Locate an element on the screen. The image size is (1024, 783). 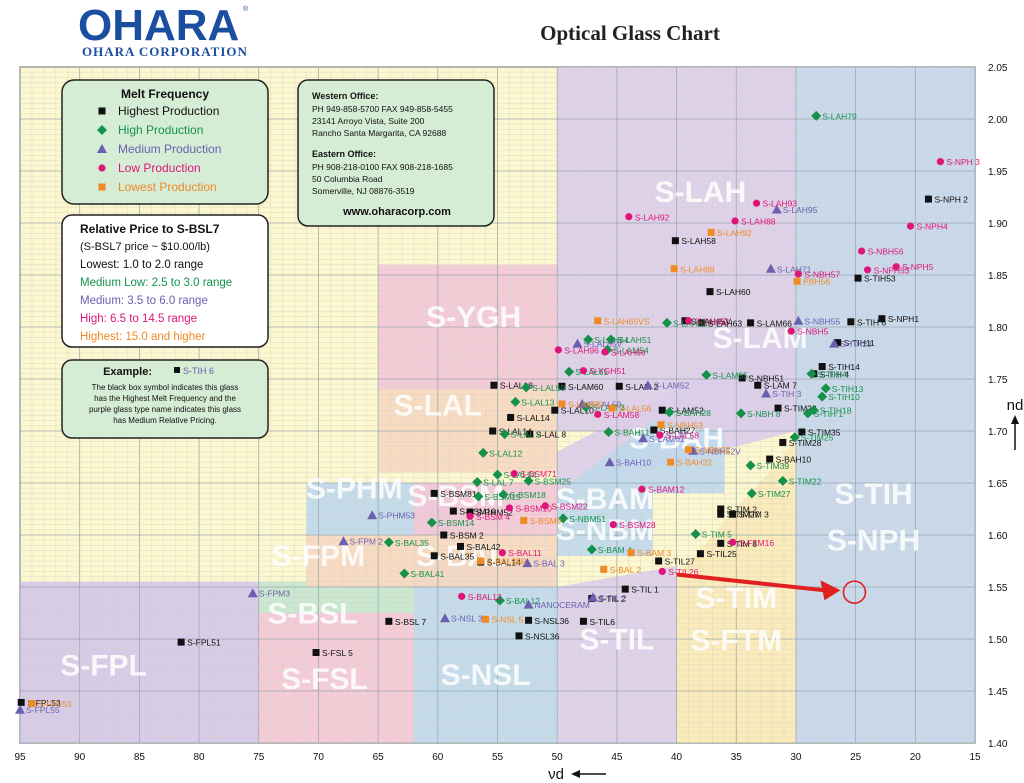
x-tick-label: 40 is located at coordinates (677, 757).